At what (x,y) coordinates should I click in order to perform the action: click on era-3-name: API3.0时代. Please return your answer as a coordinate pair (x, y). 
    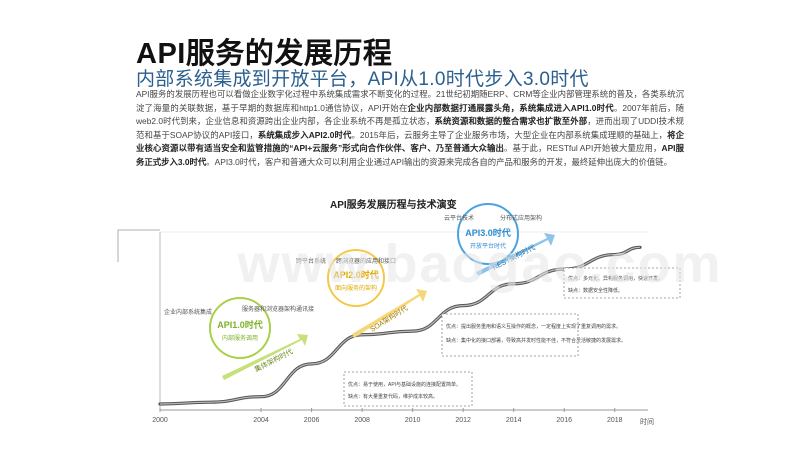
    Looking at the image, I should click on (488, 232).